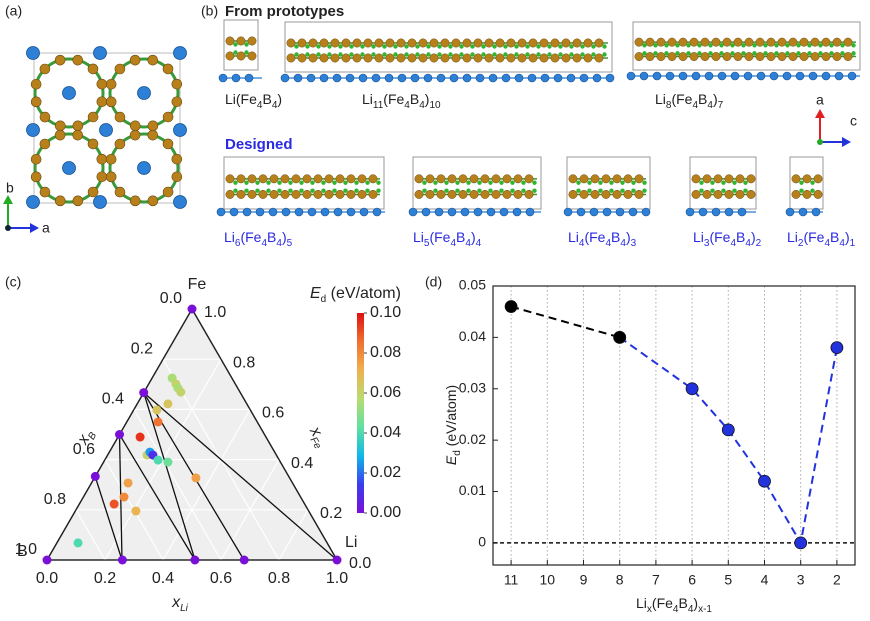  What do you see at coordinates (435, 105) in the screenshot?
I see `subscript: 10` at bounding box center [435, 105].